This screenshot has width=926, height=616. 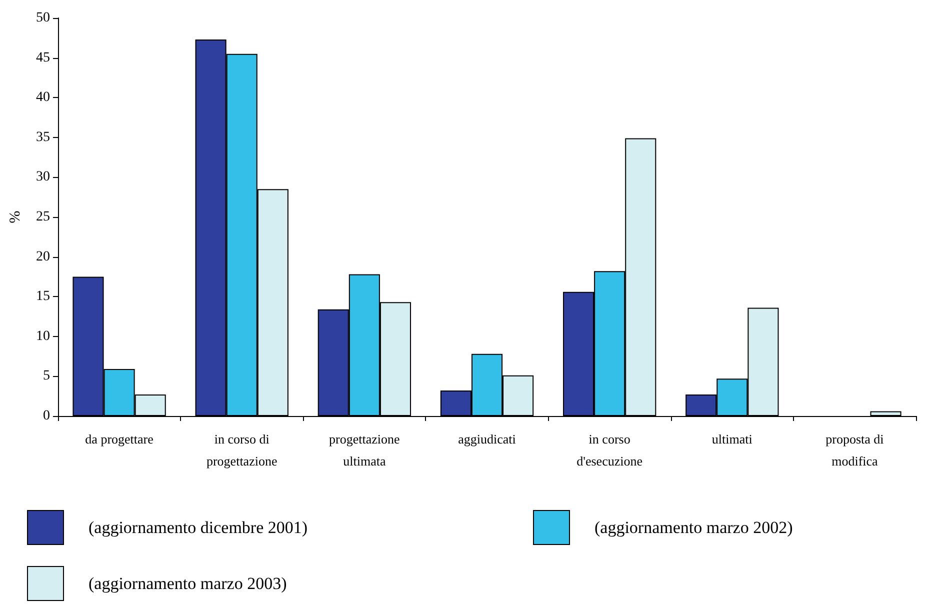 I want to click on y-tick-label: 25, so click(x=43, y=217).